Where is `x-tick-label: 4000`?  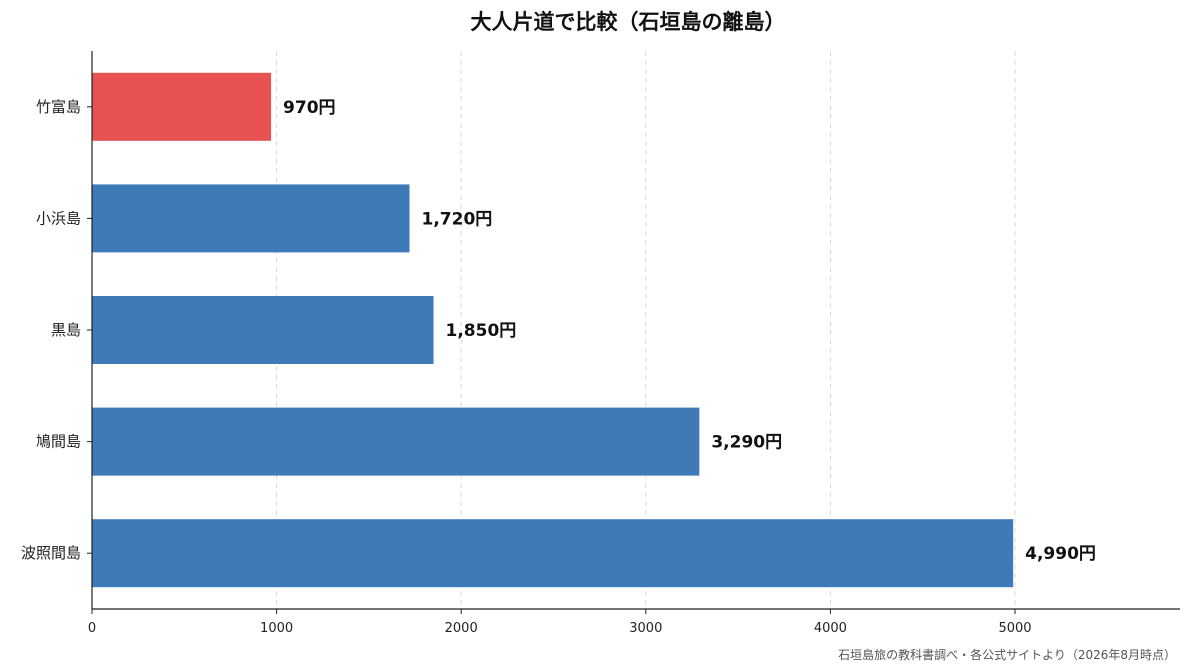
x-tick-label: 4000 is located at coordinates (830, 628).